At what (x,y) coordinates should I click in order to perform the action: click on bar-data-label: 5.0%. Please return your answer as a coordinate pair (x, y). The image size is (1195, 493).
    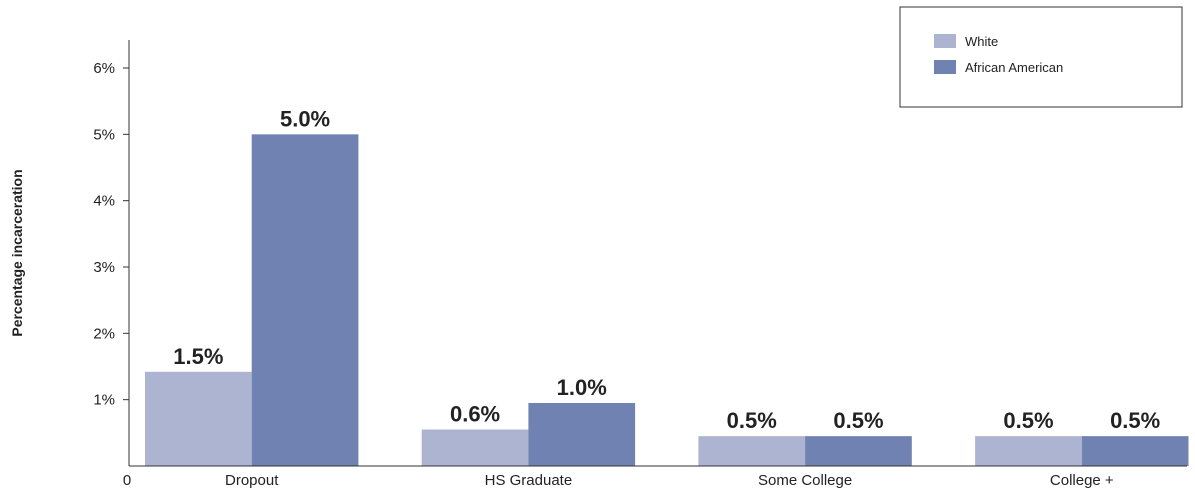
    Looking at the image, I should click on (305, 118).